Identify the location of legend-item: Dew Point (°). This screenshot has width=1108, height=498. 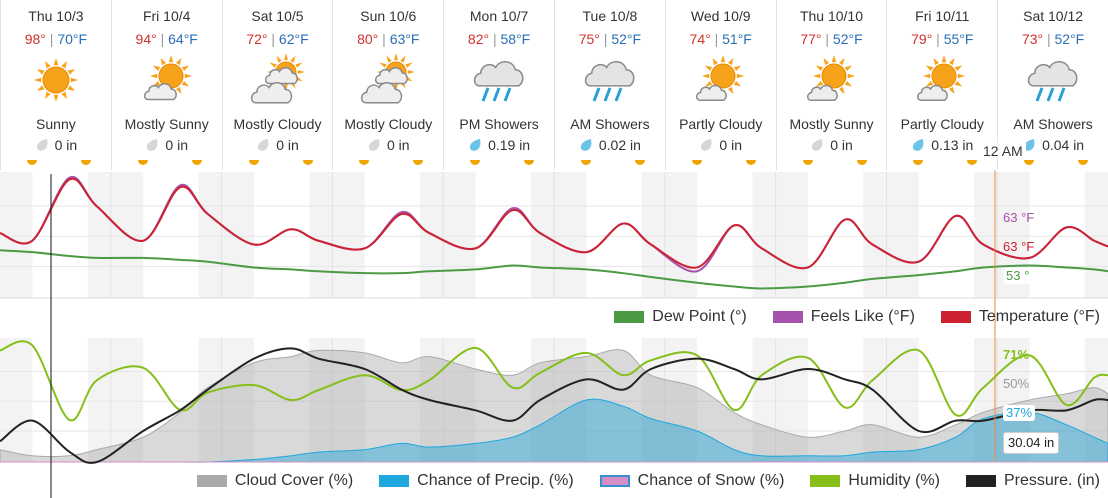
(680, 317).